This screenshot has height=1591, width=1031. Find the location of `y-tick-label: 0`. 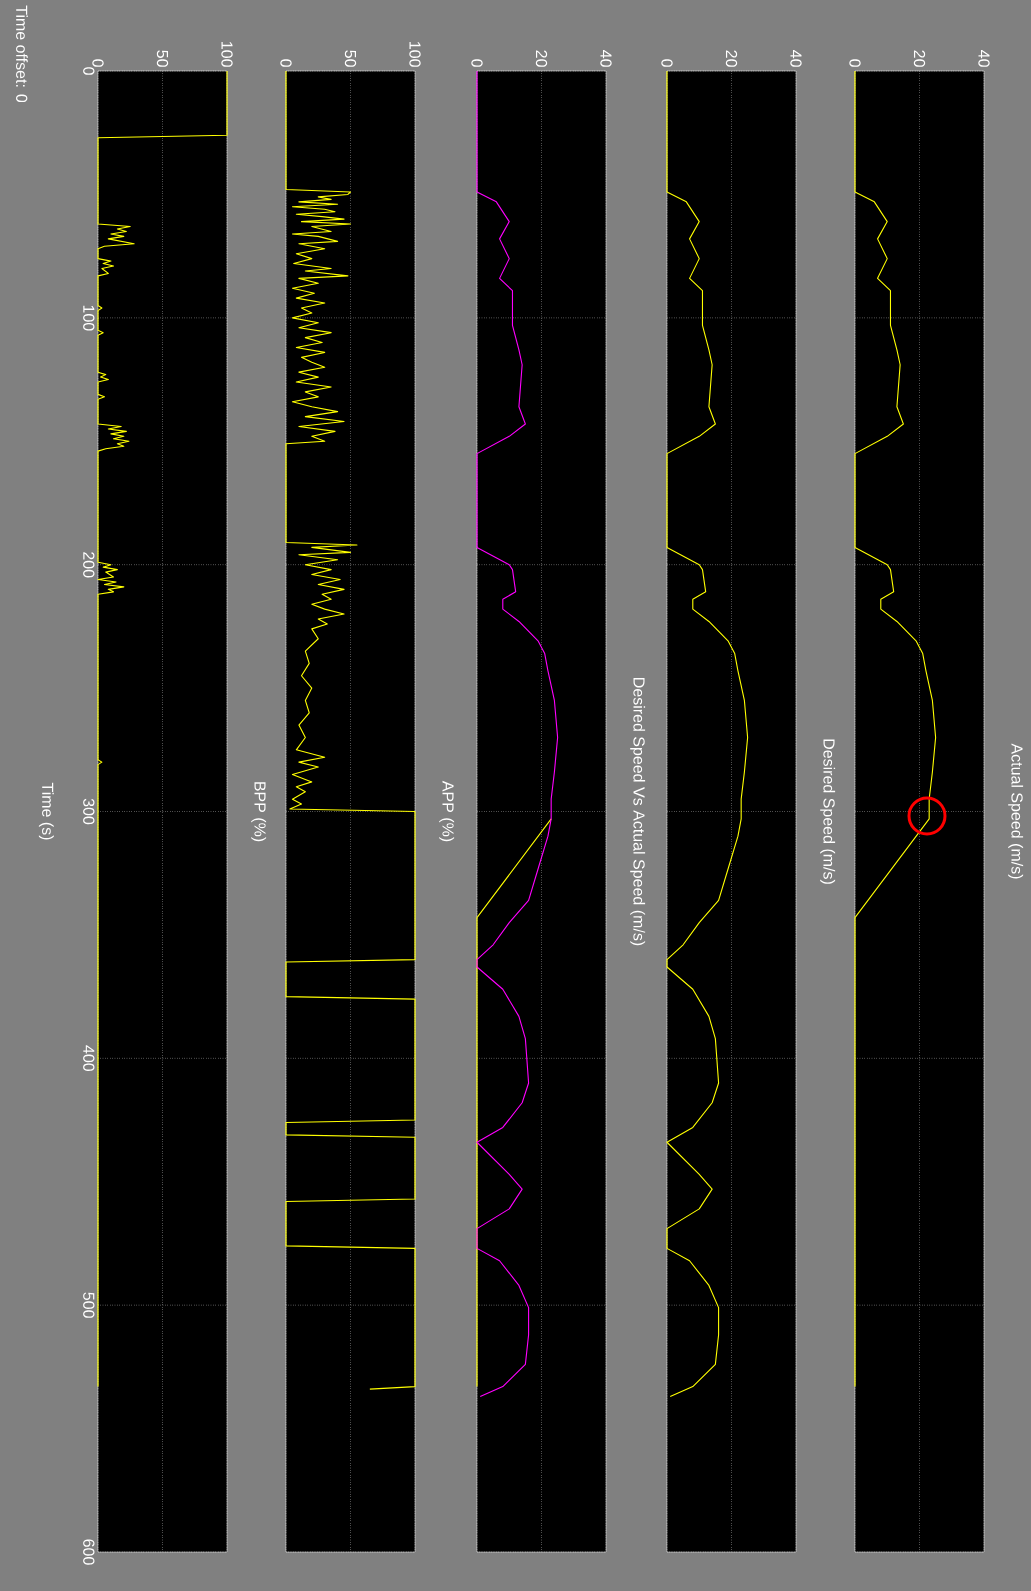

y-tick-label: 0 is located at coordinates (89, 71).